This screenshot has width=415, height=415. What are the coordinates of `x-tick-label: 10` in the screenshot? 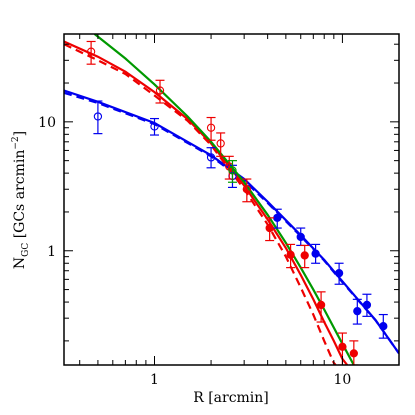 It's located at (343, 380).